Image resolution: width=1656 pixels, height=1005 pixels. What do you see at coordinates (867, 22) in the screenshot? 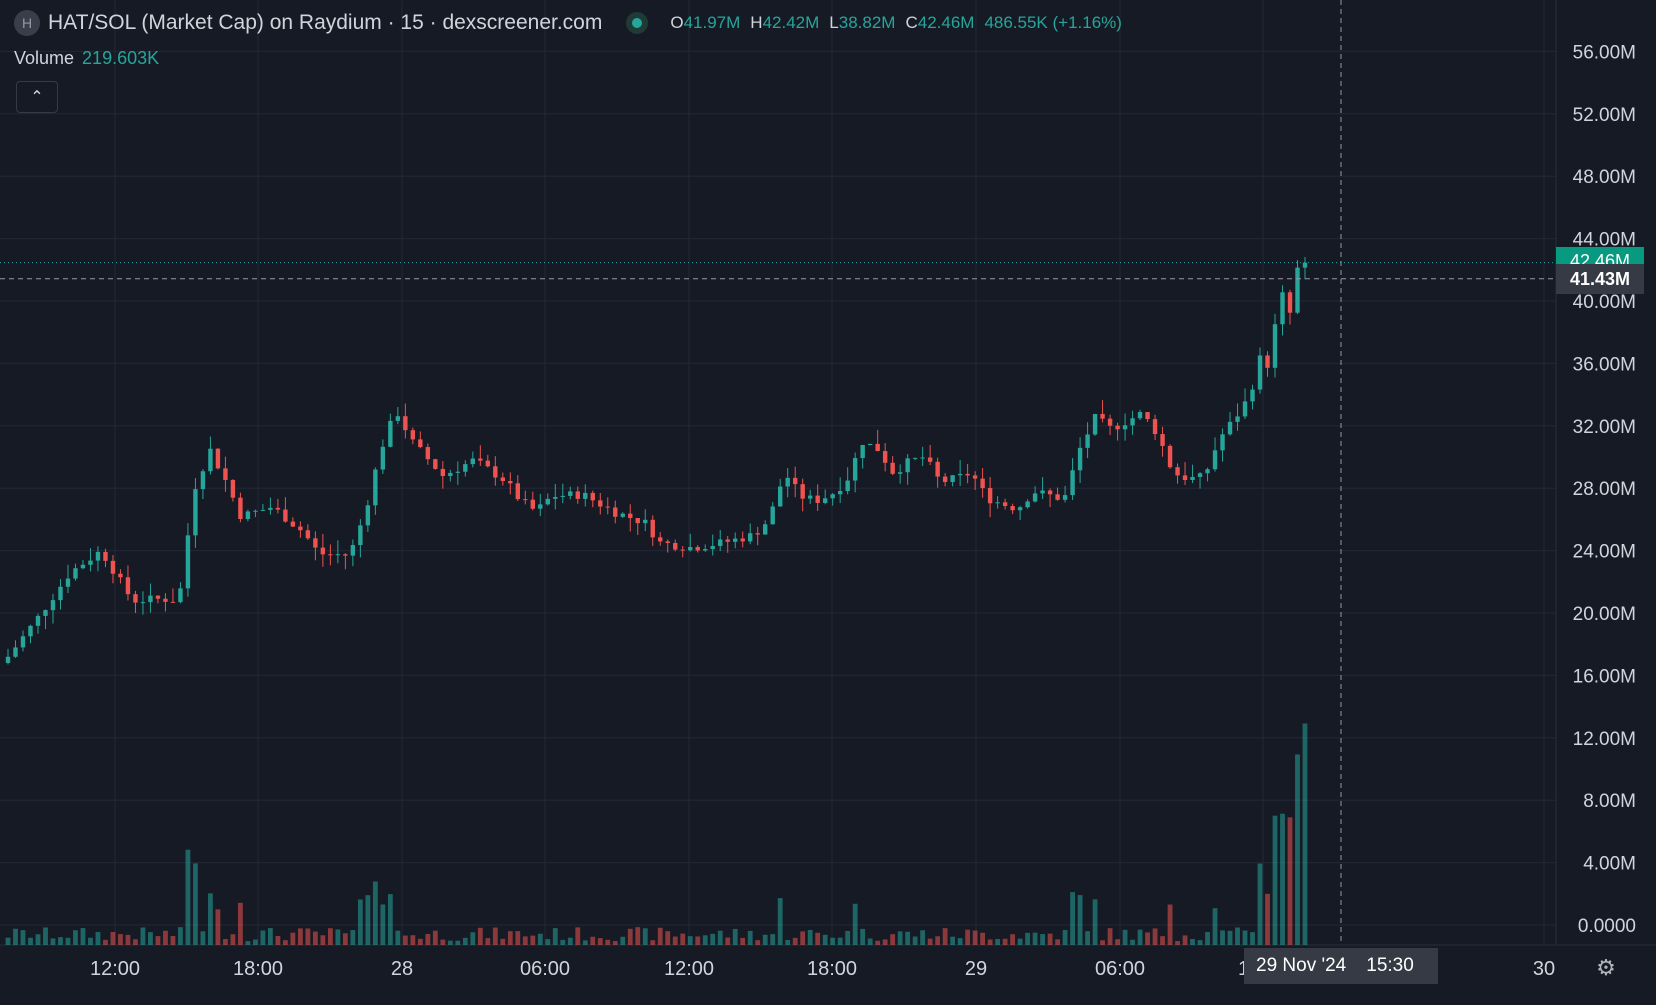
I see `ohlc-low-value: 38.82M` at bounding box center [867, 22].